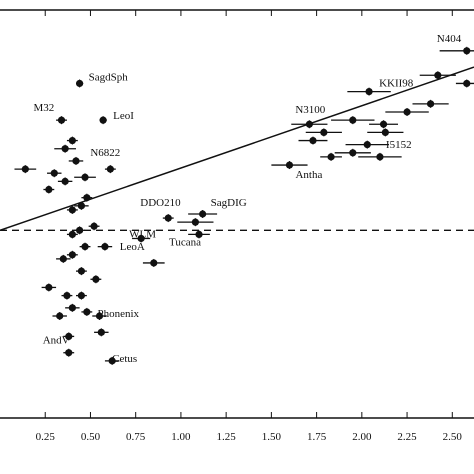 The image size is (474, 474). Describe the element at coordinates (44, 108) in the screenshot. I see `point-label-1: M32` at that location.